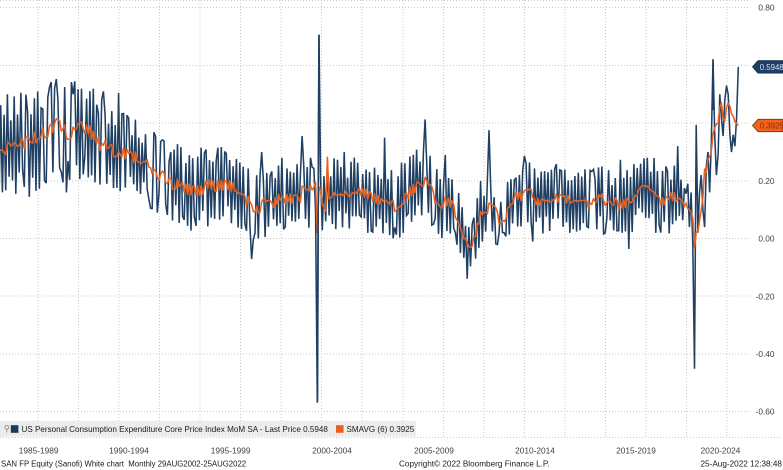 Image resolution: width=783 pixels, height=470 pixels. Describe the element at coordinates (766, 239) in the screenshot. I see `svg-text: 0.00` at that location.